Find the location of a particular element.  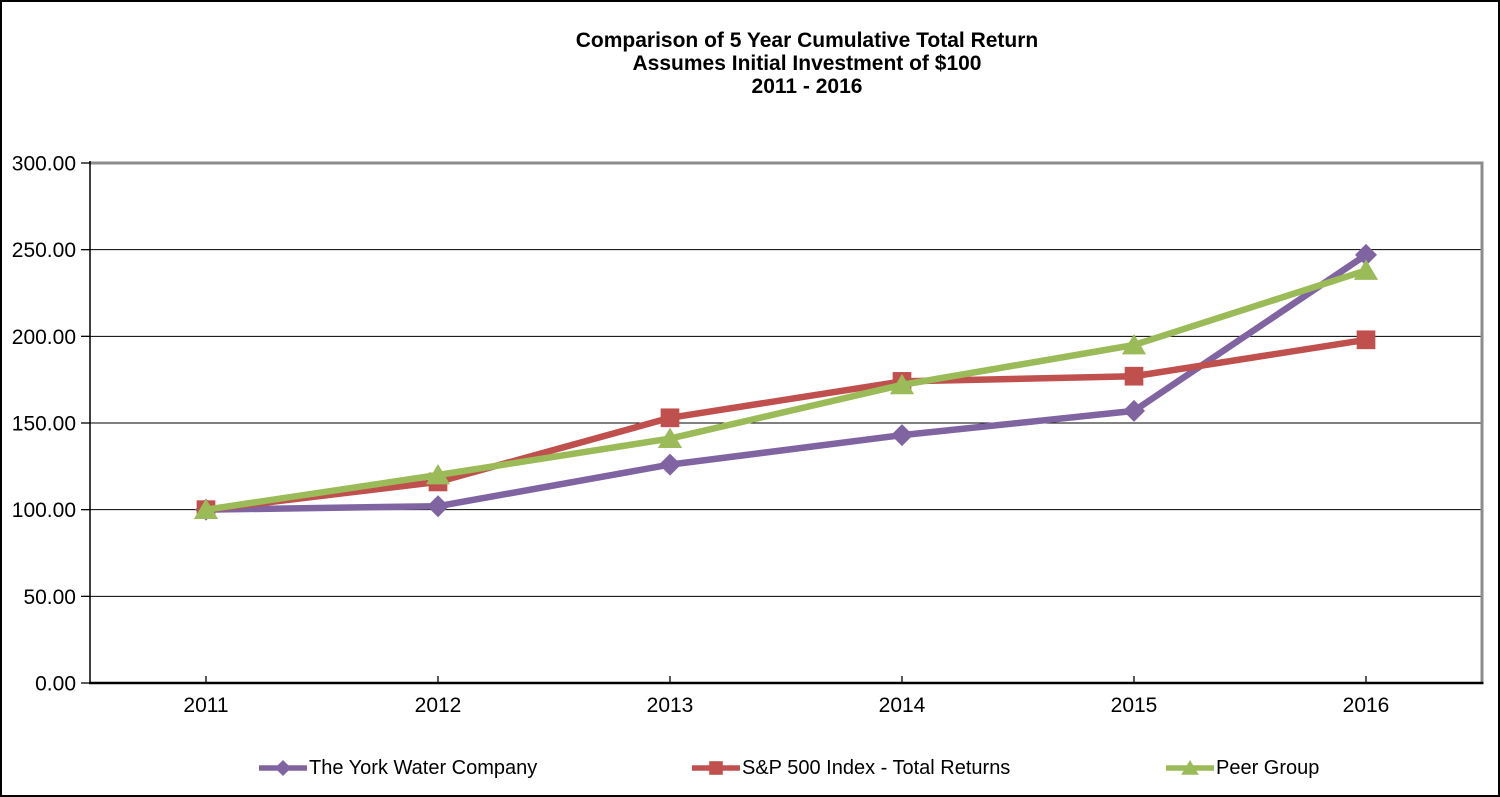

y-tick-label: 150.00 is located at coordinates (44, 424).